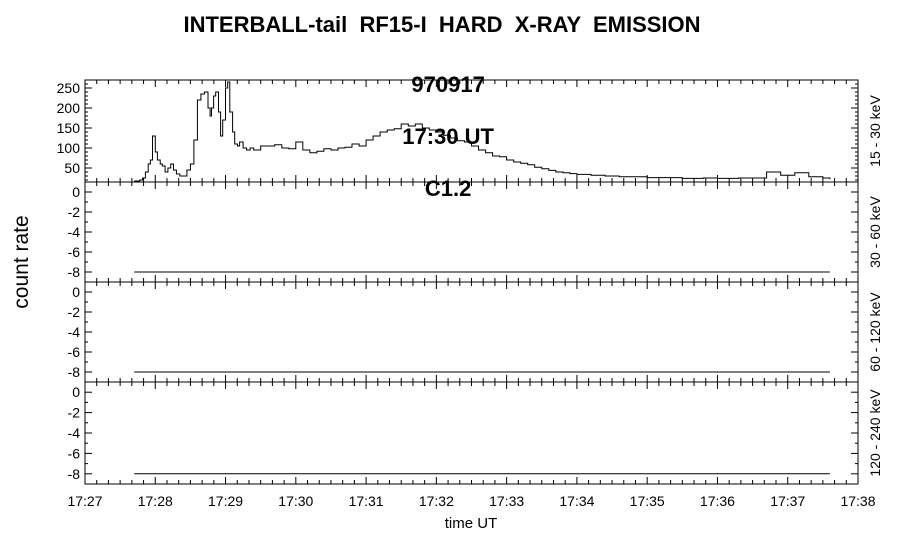  What do you see at coordinates (717, 501) in the screenshot?
I see `x-tick-label: 17:36` at bounding box center [717, 501].